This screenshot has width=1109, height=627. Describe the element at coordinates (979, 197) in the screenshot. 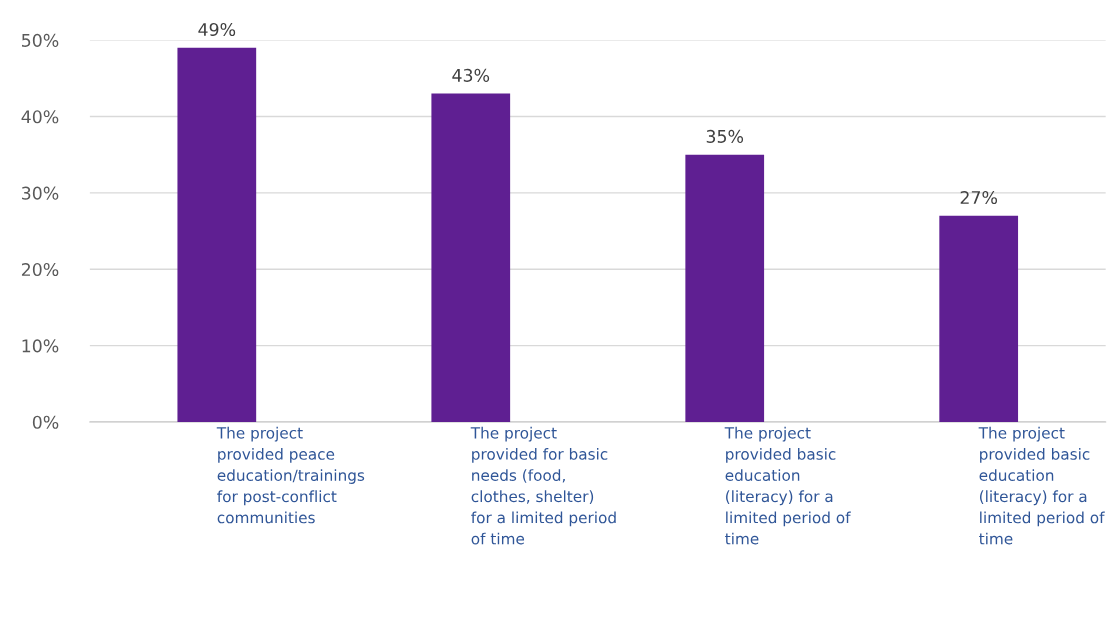

I see `data-label: 27%` at that location.